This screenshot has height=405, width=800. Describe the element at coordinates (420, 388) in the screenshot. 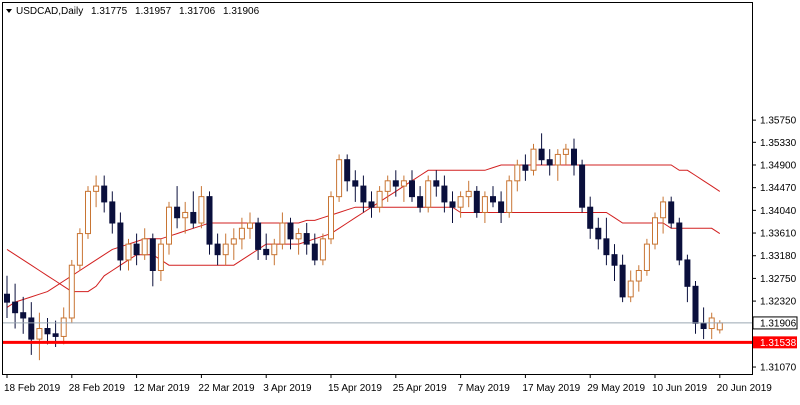

I see `x-tick-label: 25 Apr 2019` at that location.